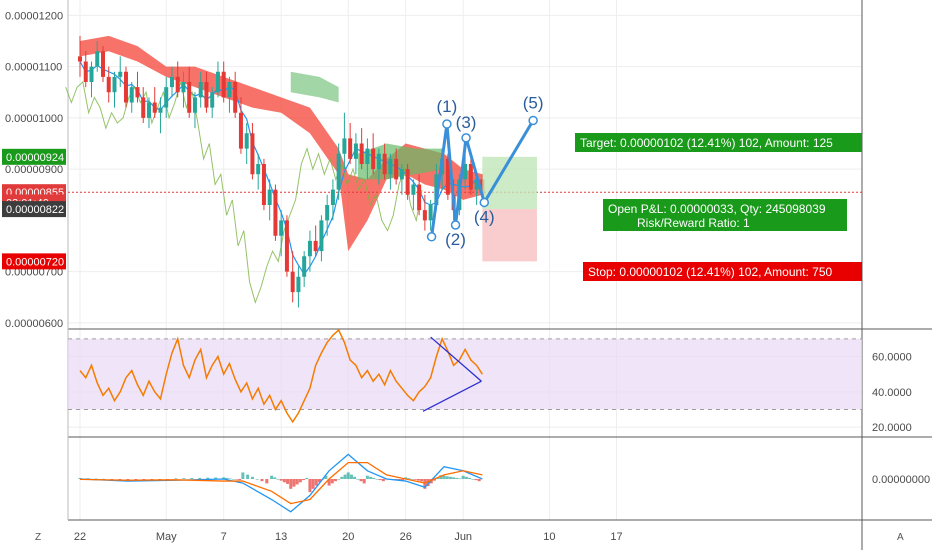  Describe the element at coordinates (549, 537) in the screenshot. I see `time-tick-label: 10` at that location.